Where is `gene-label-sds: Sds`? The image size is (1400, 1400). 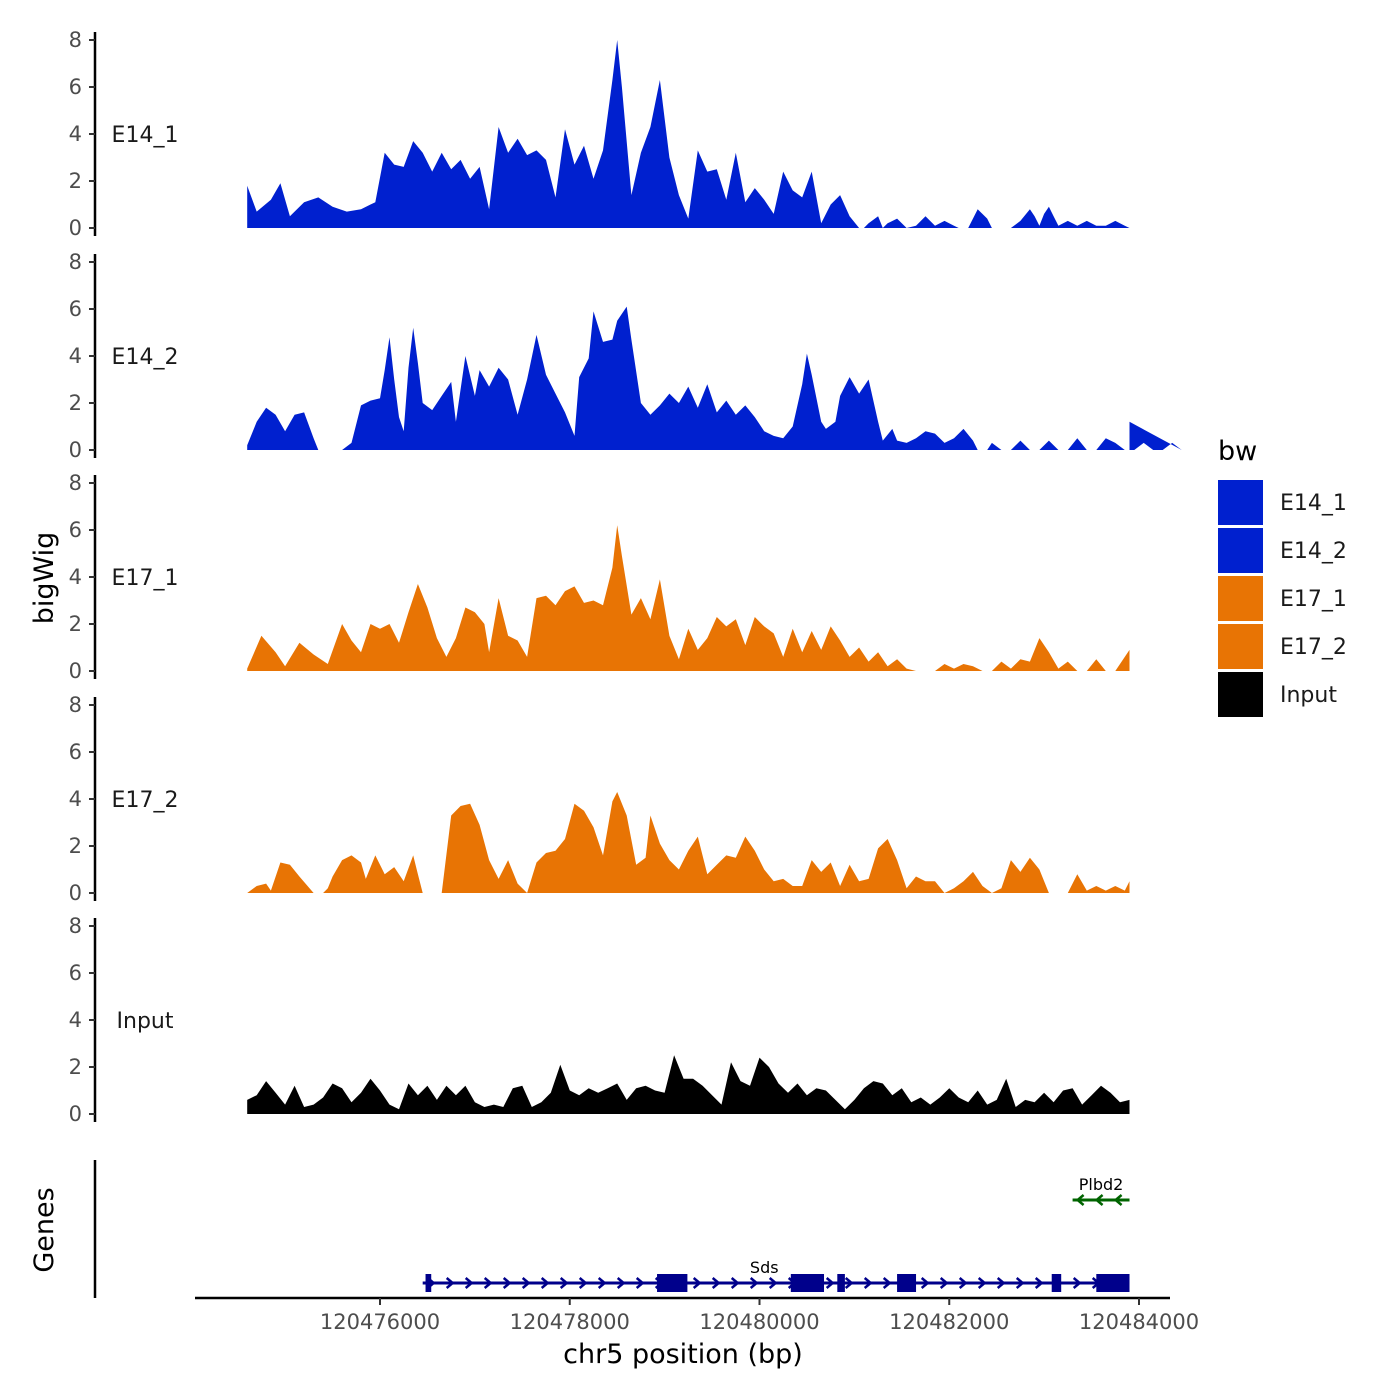 gene-label-sds: Sds is located at coordinates (764, 1267).